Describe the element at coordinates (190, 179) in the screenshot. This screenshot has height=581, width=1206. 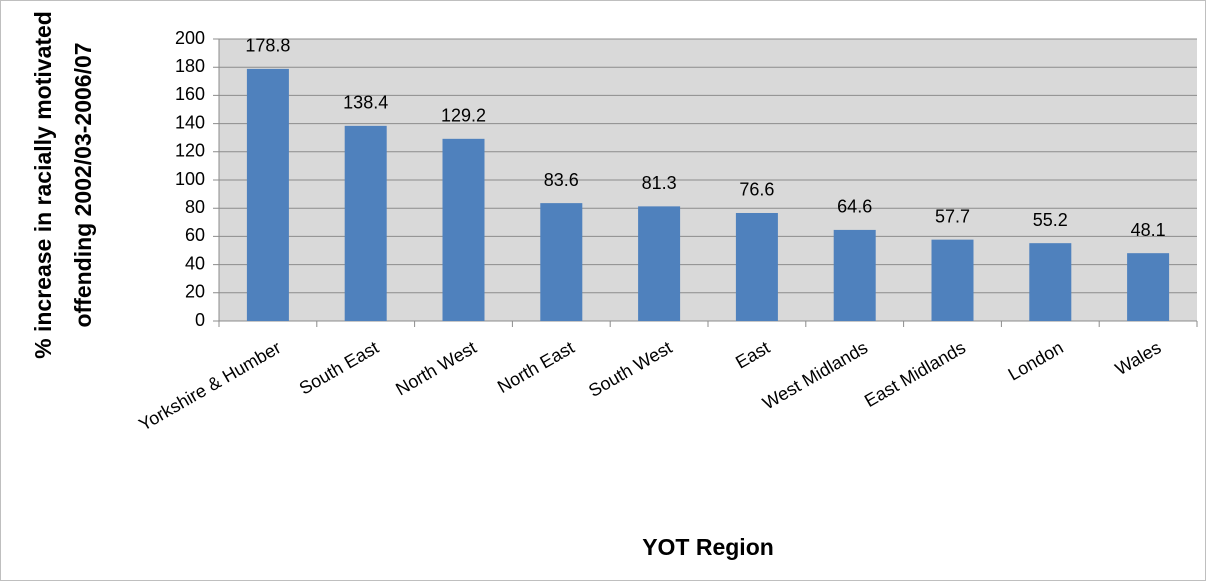
I see `y-tick-label: 100` at that location.